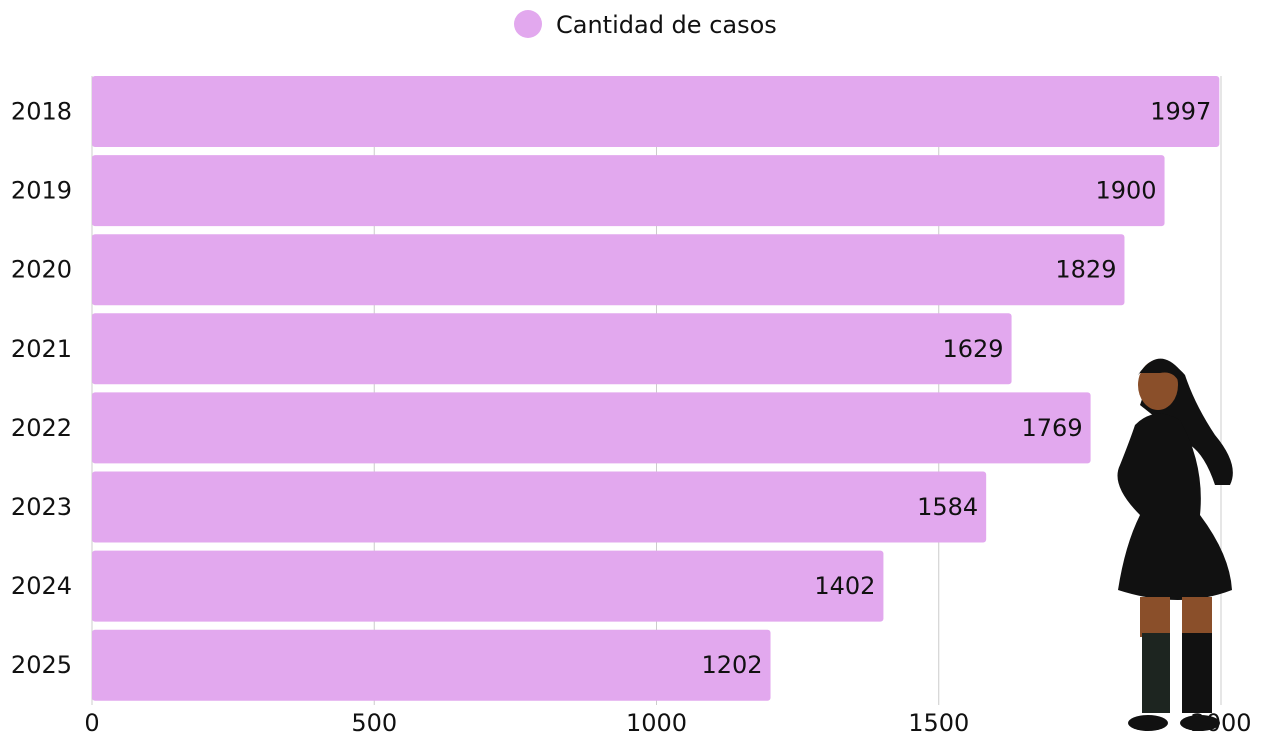 This screenshot has height=743, width=1261. What do you see at coordinates (972, 349) in the screenshot?
I see `value-label: 1629` at bounding box center [972, 349].